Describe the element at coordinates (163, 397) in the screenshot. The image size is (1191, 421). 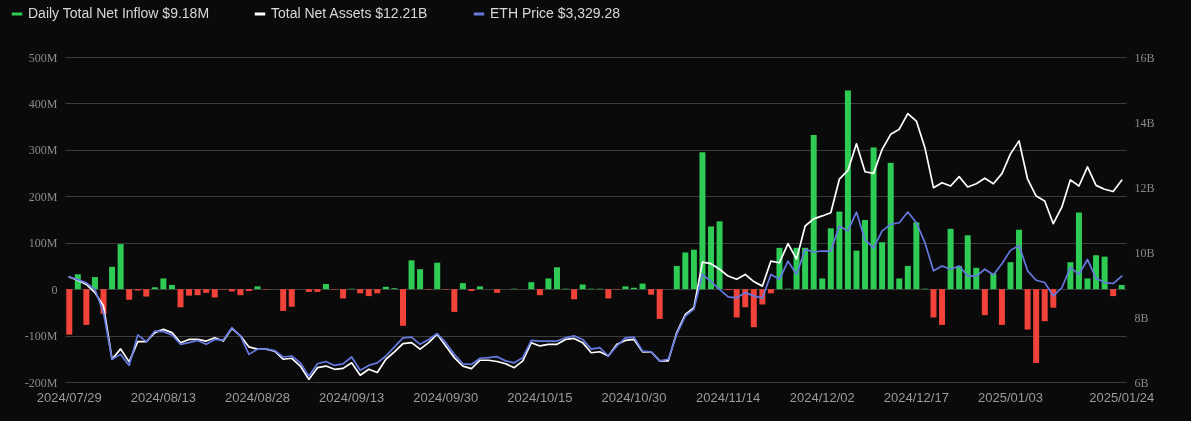
I see `x-tick-label: 2024/08/13` at that location.